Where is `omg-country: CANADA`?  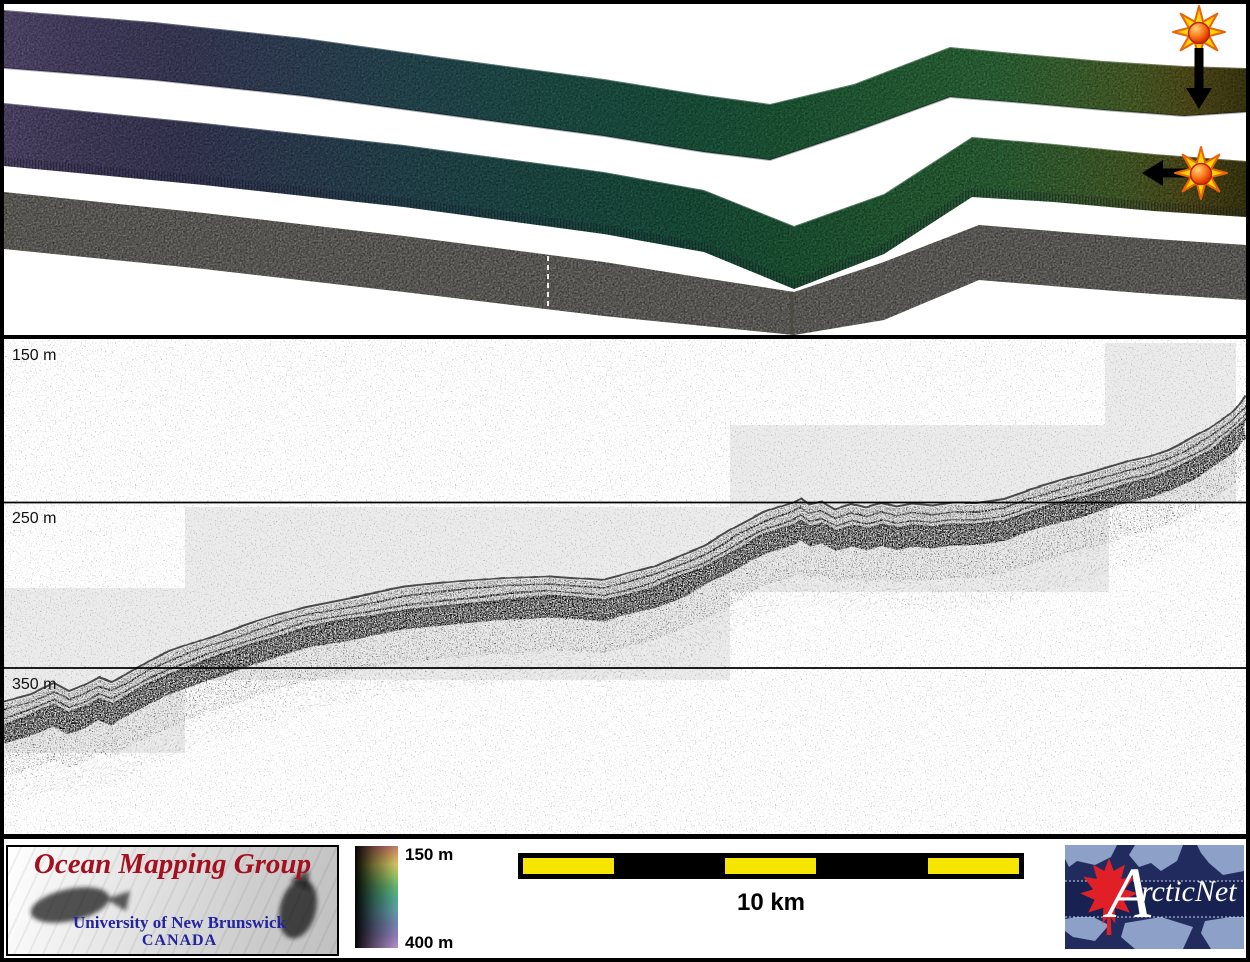
omg-country: CANADA is located at coordinates (179, 940).